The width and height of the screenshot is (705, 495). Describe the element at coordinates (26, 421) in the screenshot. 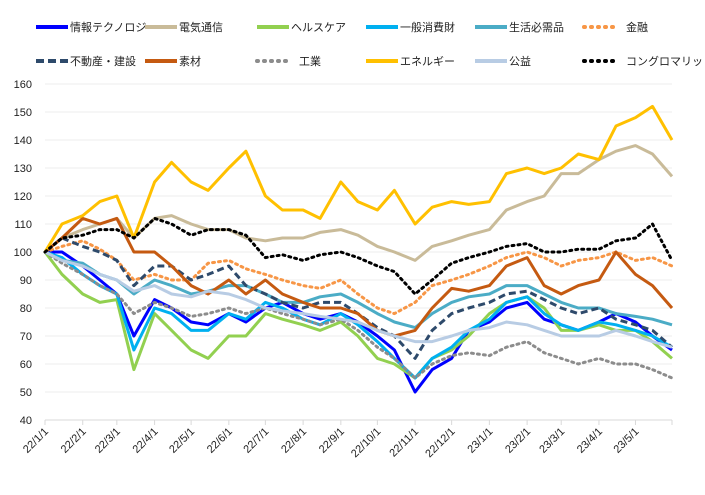

I see `y-tick-label: 40` at that location.